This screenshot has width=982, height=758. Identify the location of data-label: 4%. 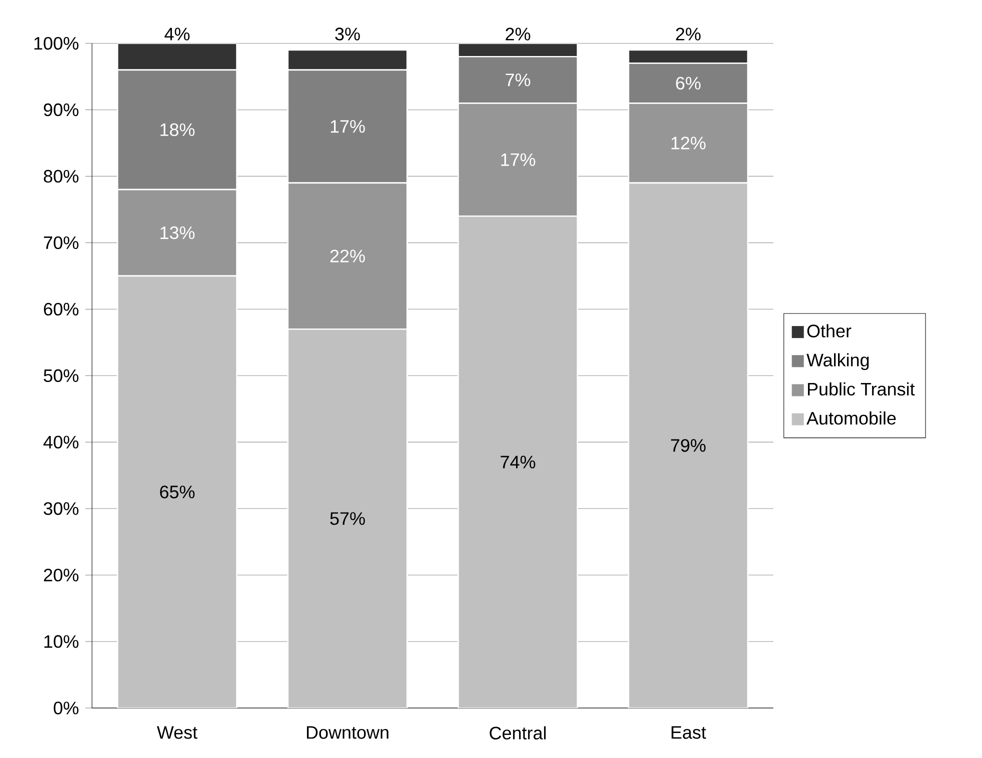
(177, 34).